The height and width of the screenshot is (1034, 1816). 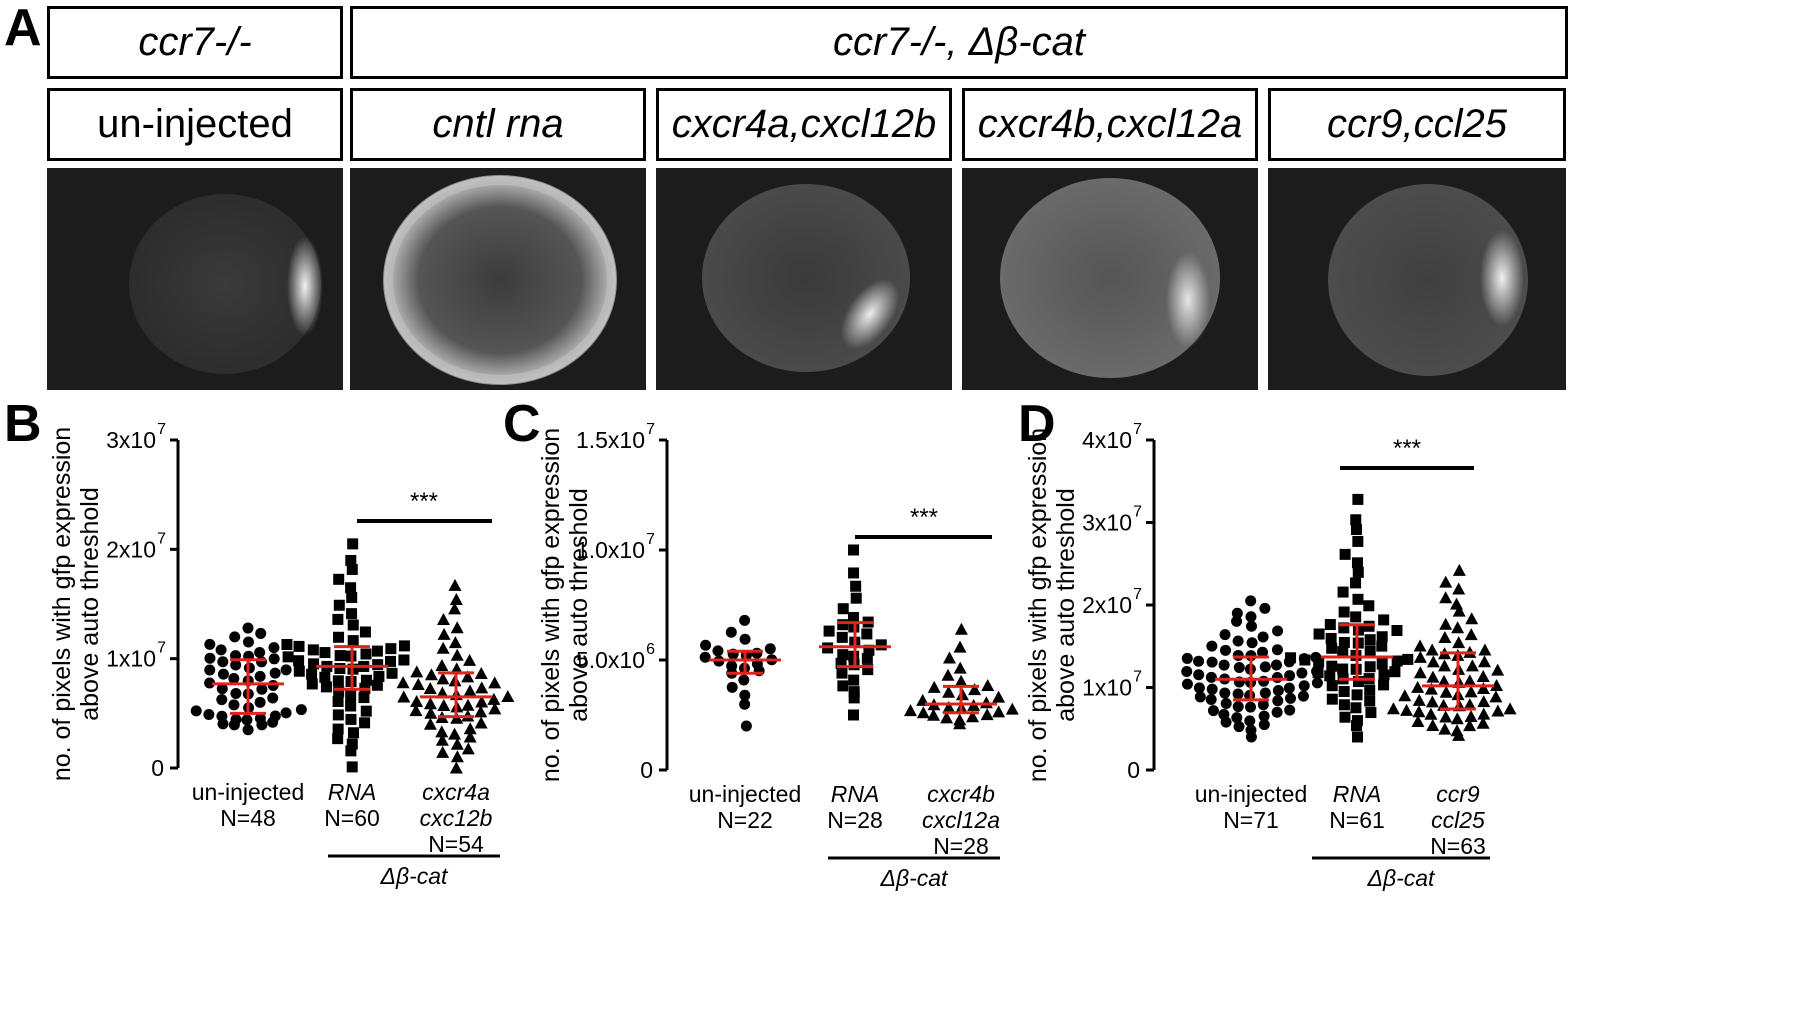 What do you see at coordinates (195, 42) in the screenshot?
I see `header-ccr7-mutant: ccr7-/-` at bounding box center [195, 42].